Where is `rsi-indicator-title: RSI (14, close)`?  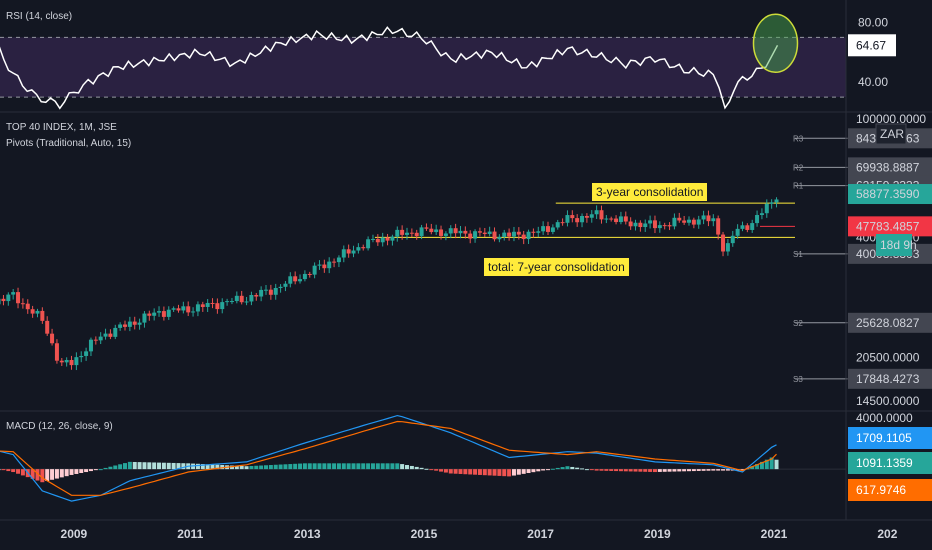
rsi-indicator-title: RSI (14, close) is located at coordinates (39, 16).